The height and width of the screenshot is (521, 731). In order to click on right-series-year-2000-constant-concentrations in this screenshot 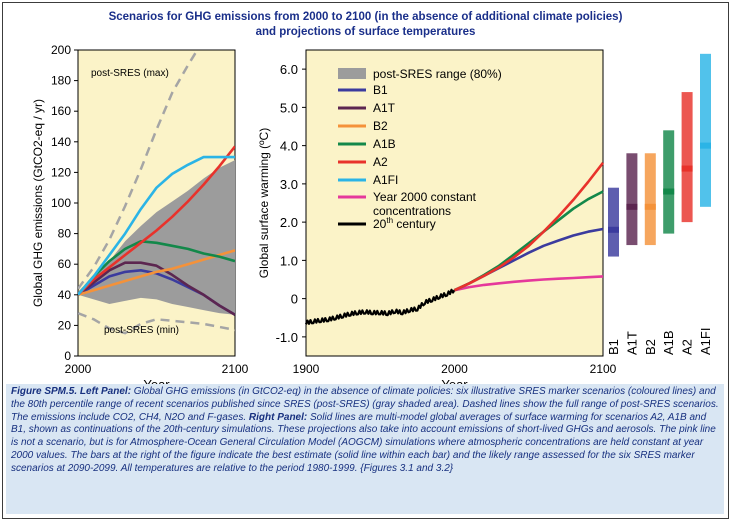, I will do `click(529, 283)`.